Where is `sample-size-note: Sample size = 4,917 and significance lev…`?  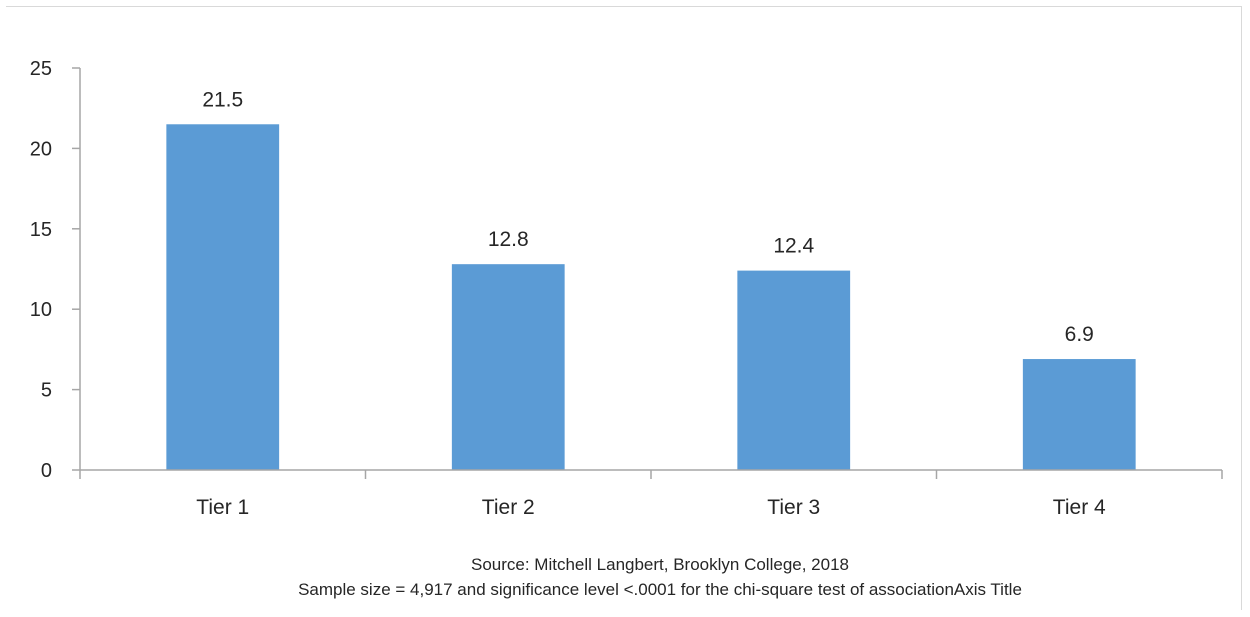 sample-size-note: Sample size = 4,917 and significance lev… is located at coordinates (660, 589).